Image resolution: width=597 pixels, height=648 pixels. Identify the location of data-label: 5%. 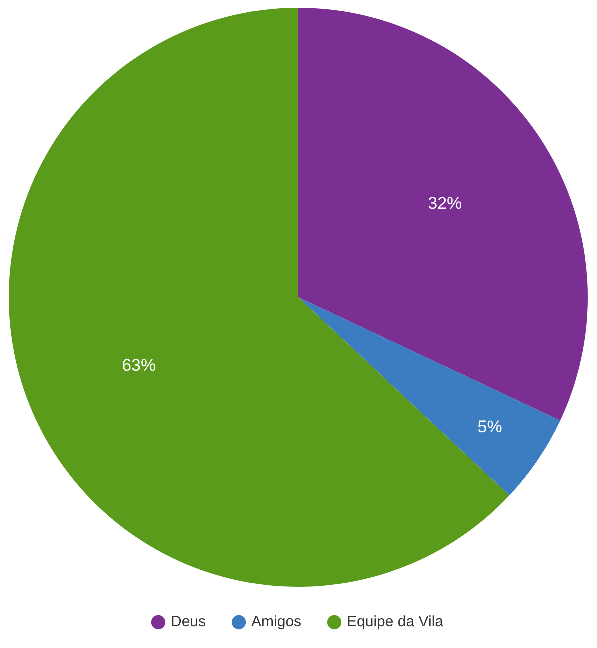
(490, 426).